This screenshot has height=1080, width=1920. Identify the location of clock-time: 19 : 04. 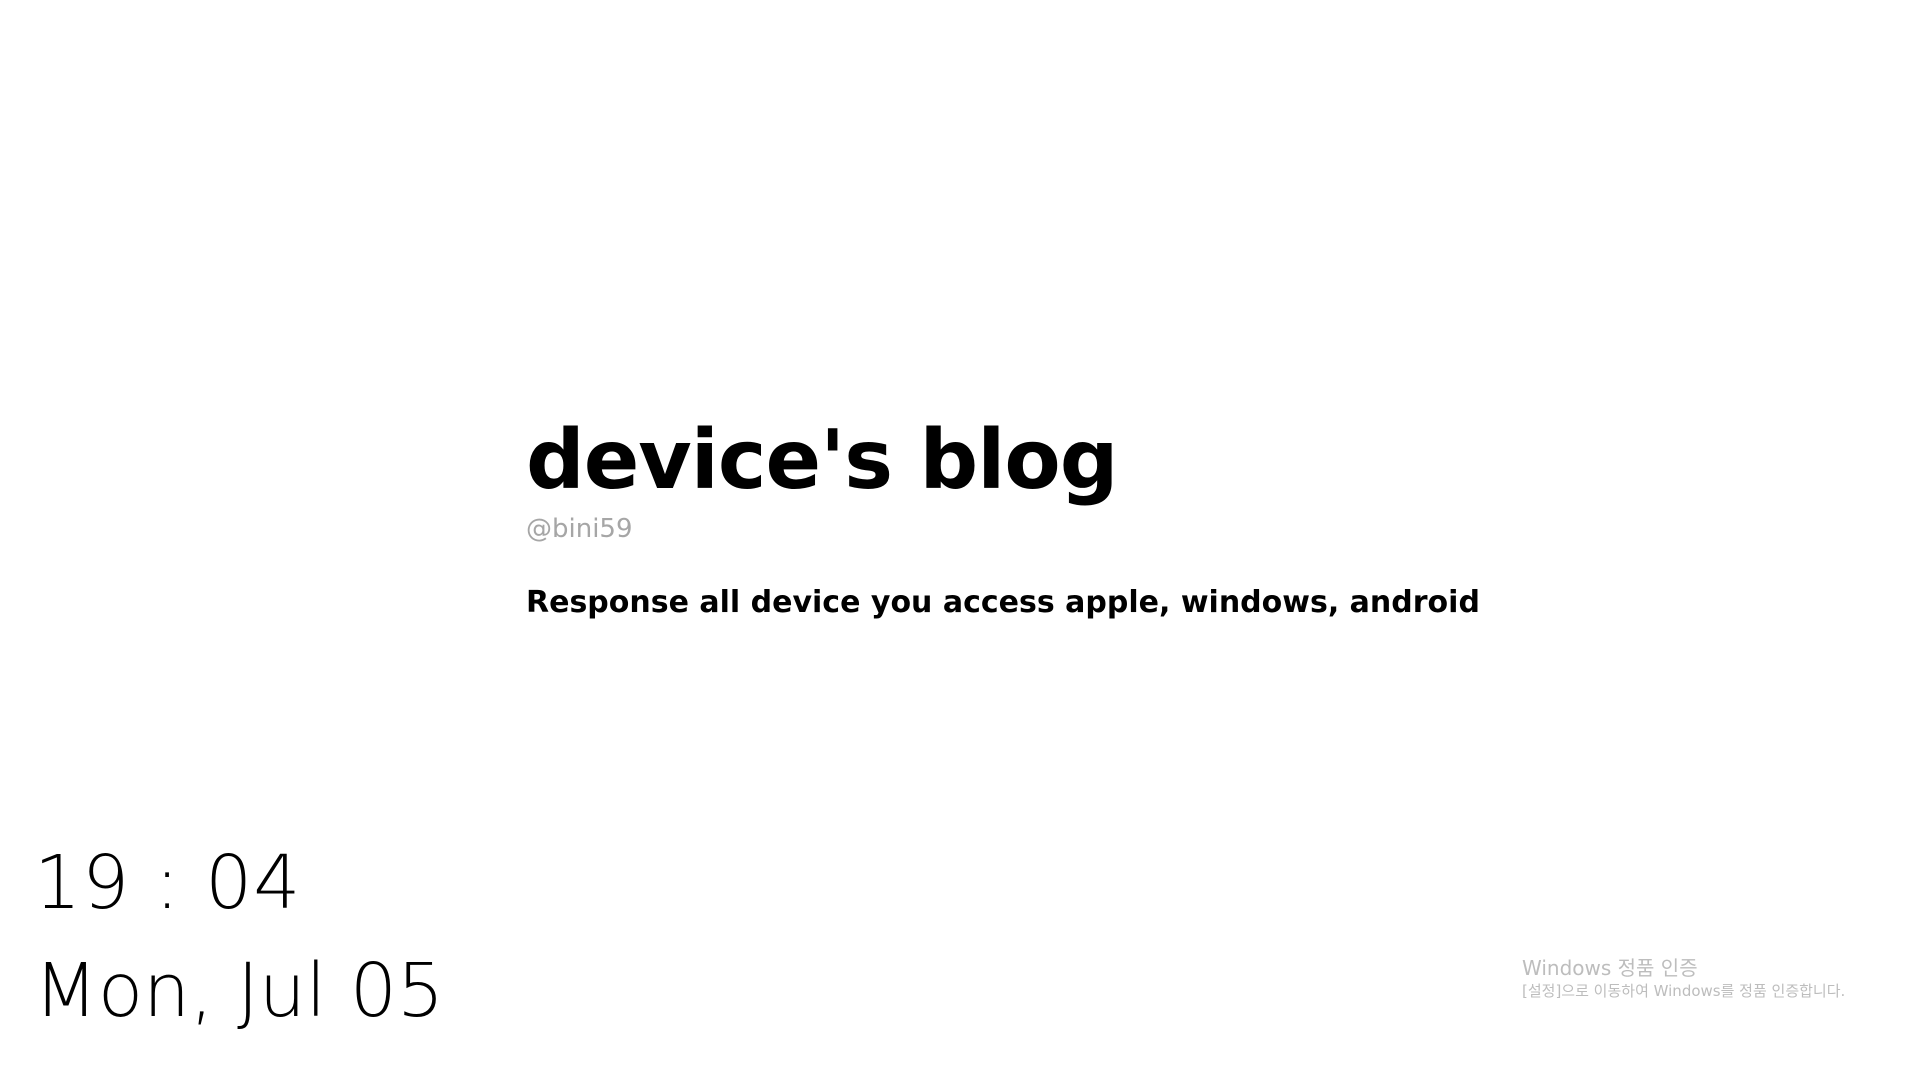
(168, 883).